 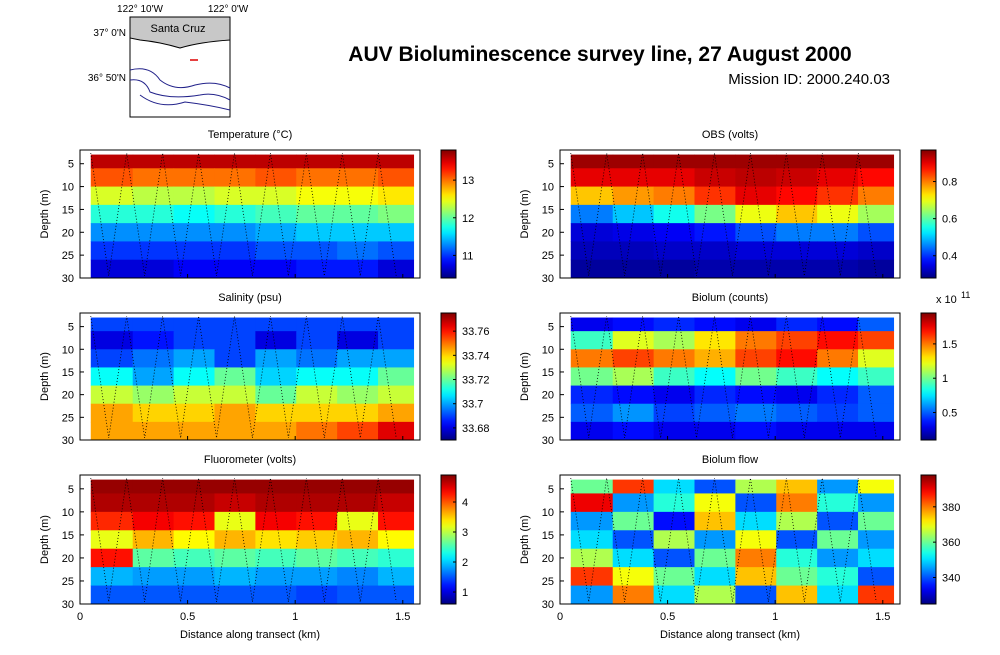 What do you see at coordinates (949, 345) in the screenshot?
I see `colorbar-tick-label: 1.5` at bounding box center [949, 345].